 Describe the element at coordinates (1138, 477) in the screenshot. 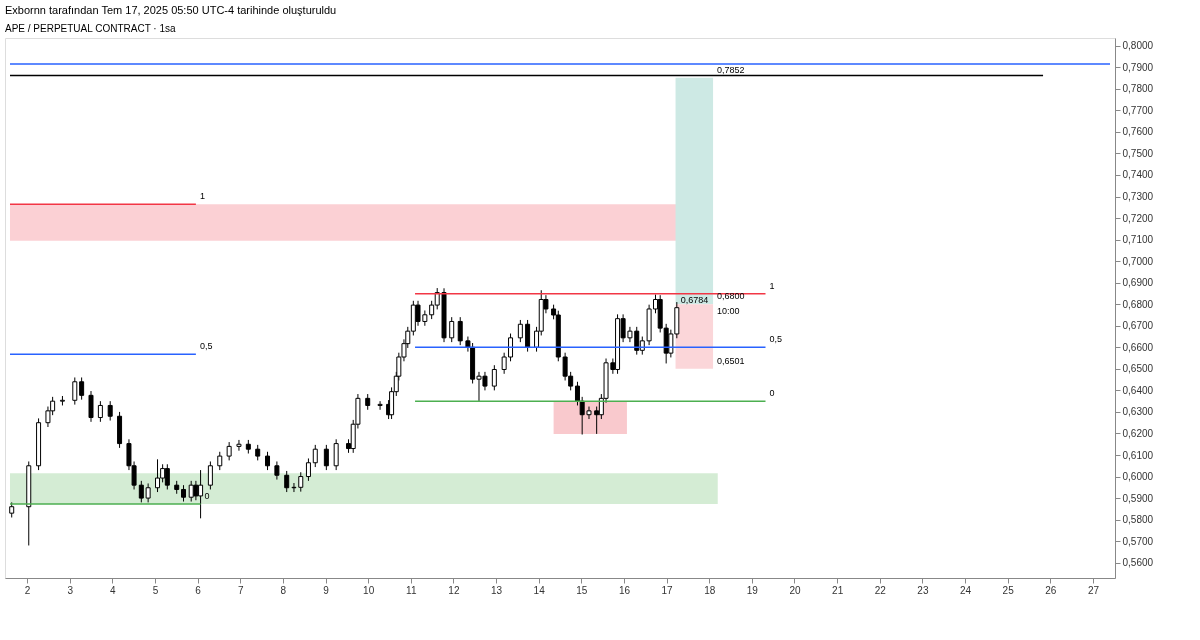

I see `y-tick-label: 0,6000` at that location.